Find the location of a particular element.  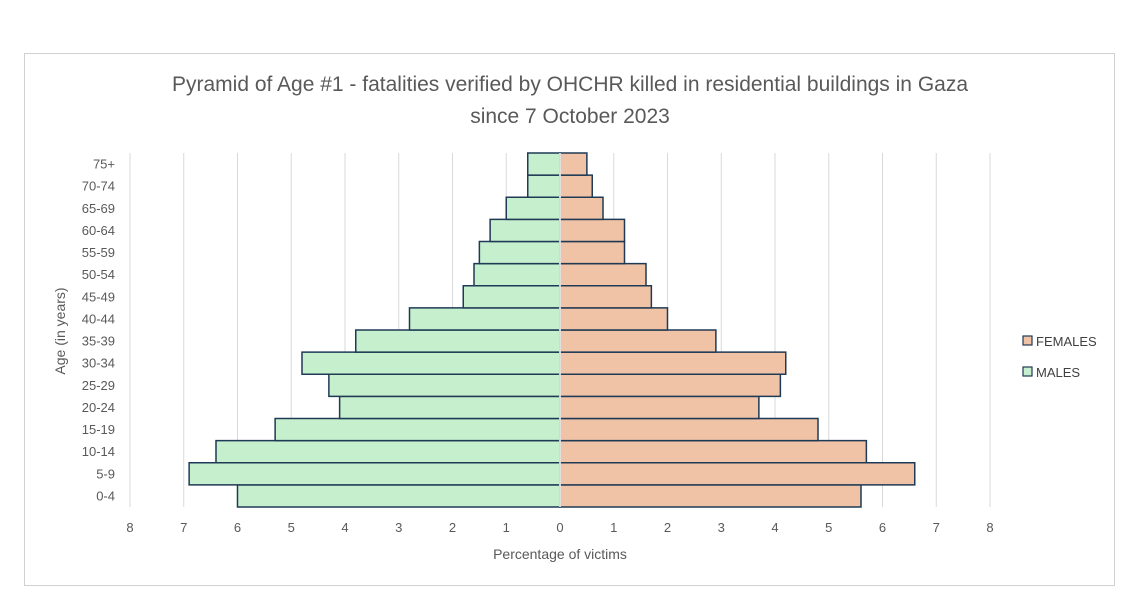

y-axis-title: Age (in years) is located at coordinates (60, 330).